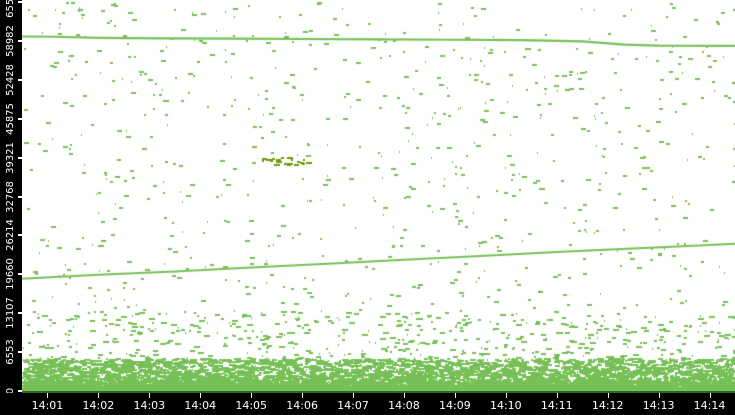 The height and width of the screenshot is (415, 735). I want to click on y-tick-label: 19660, so click(10, 274).